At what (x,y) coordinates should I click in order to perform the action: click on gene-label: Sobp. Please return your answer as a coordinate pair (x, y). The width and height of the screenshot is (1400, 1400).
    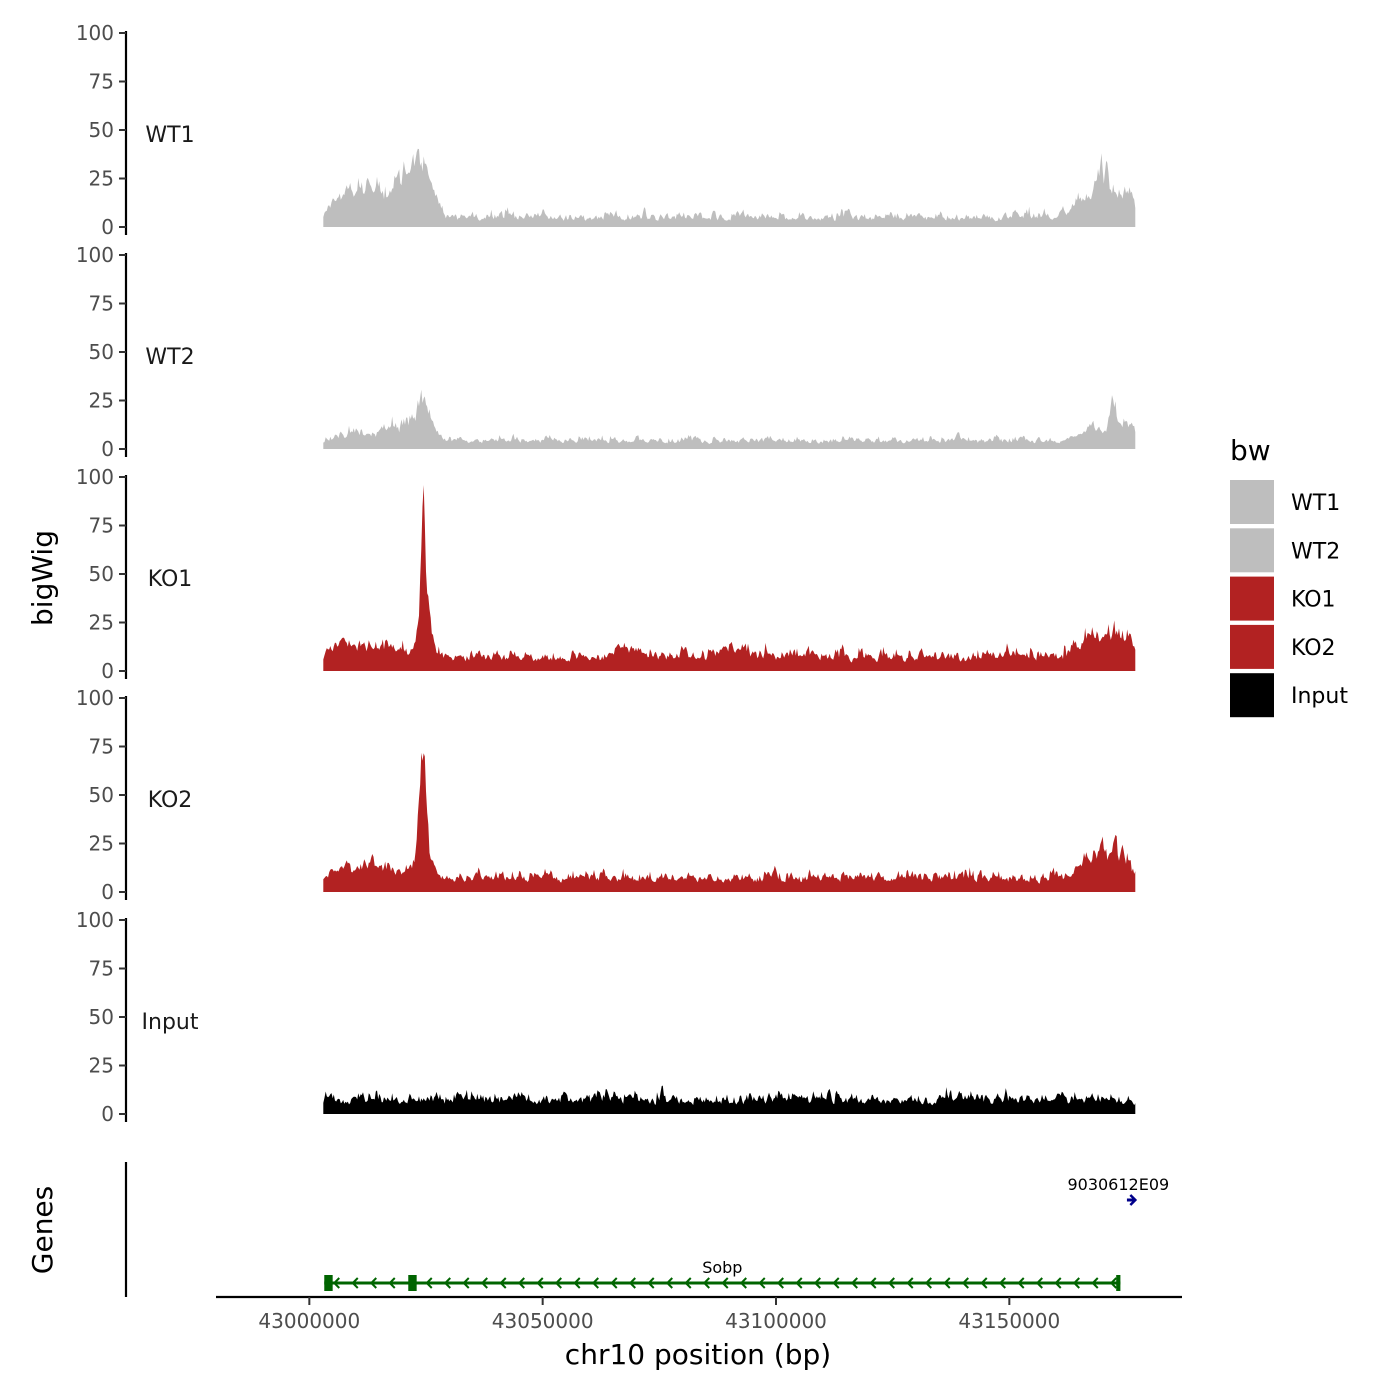
    Looking at the image, I should click on (722, 1267).